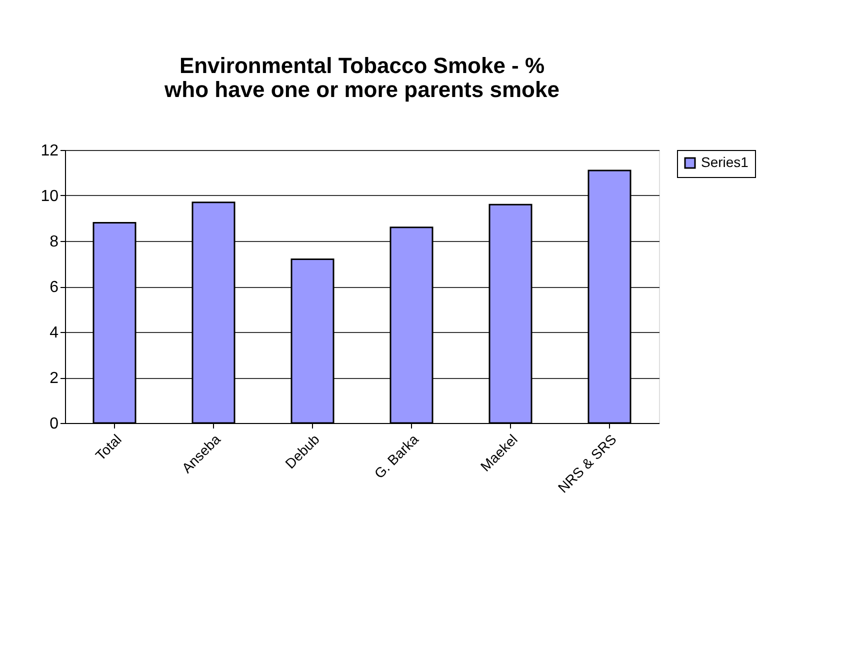  I want to click on y-tick-label: 8, so click(54, 242).